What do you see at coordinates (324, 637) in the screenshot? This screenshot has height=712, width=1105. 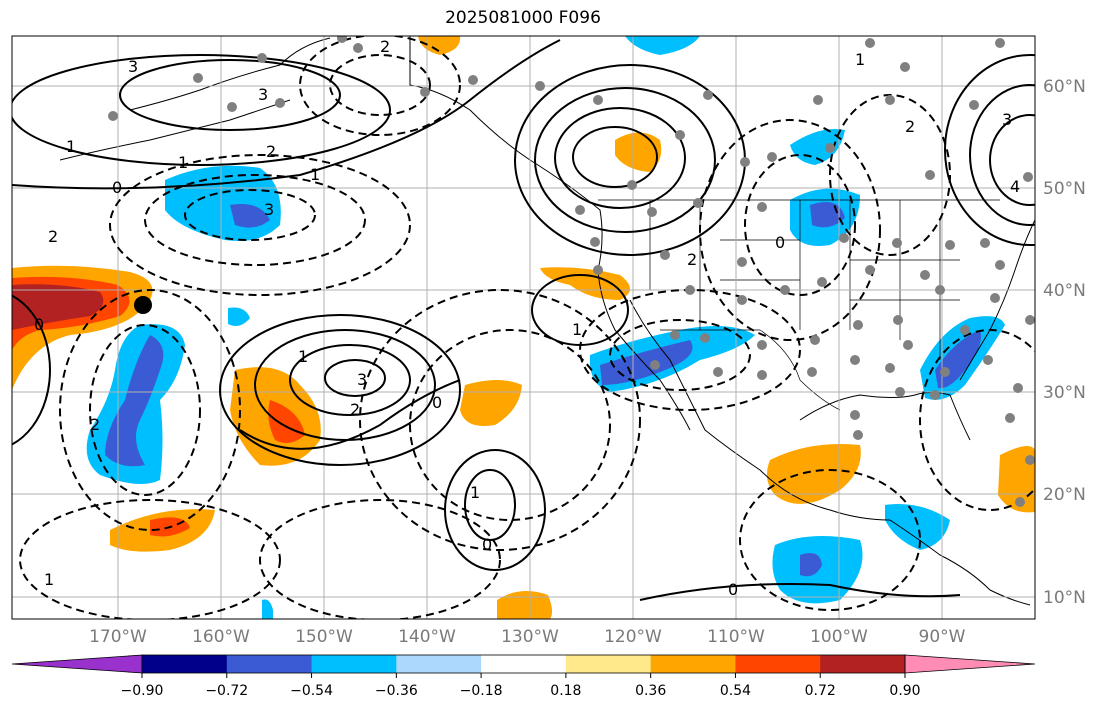 I see `lon-label: 150°W` at bounding box center [324, 637].